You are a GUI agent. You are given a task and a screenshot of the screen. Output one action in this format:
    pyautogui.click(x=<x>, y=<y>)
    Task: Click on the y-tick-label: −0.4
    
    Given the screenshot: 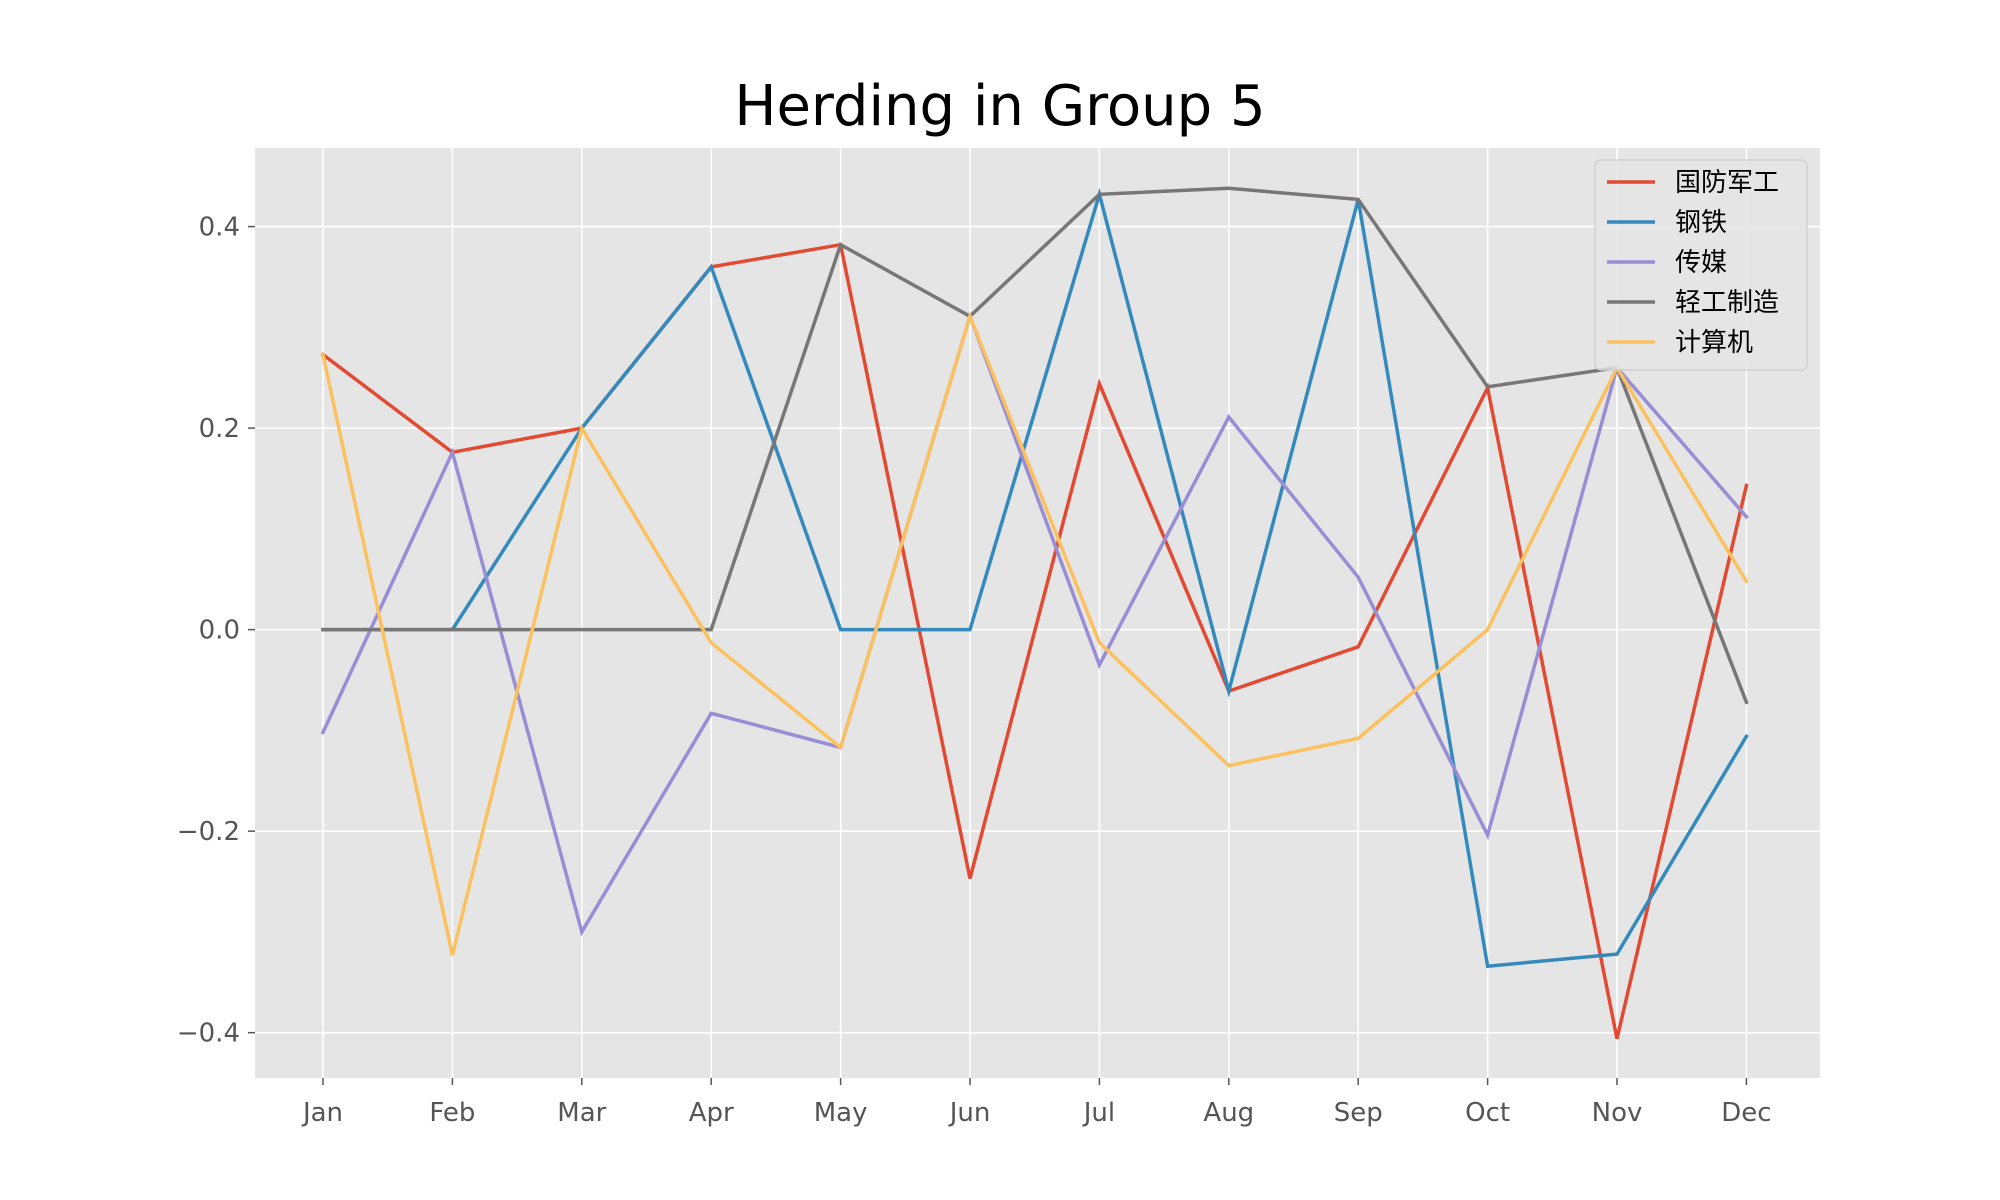 What is the action you would take?
    pyautogui.click(x=208, y=1034)
    